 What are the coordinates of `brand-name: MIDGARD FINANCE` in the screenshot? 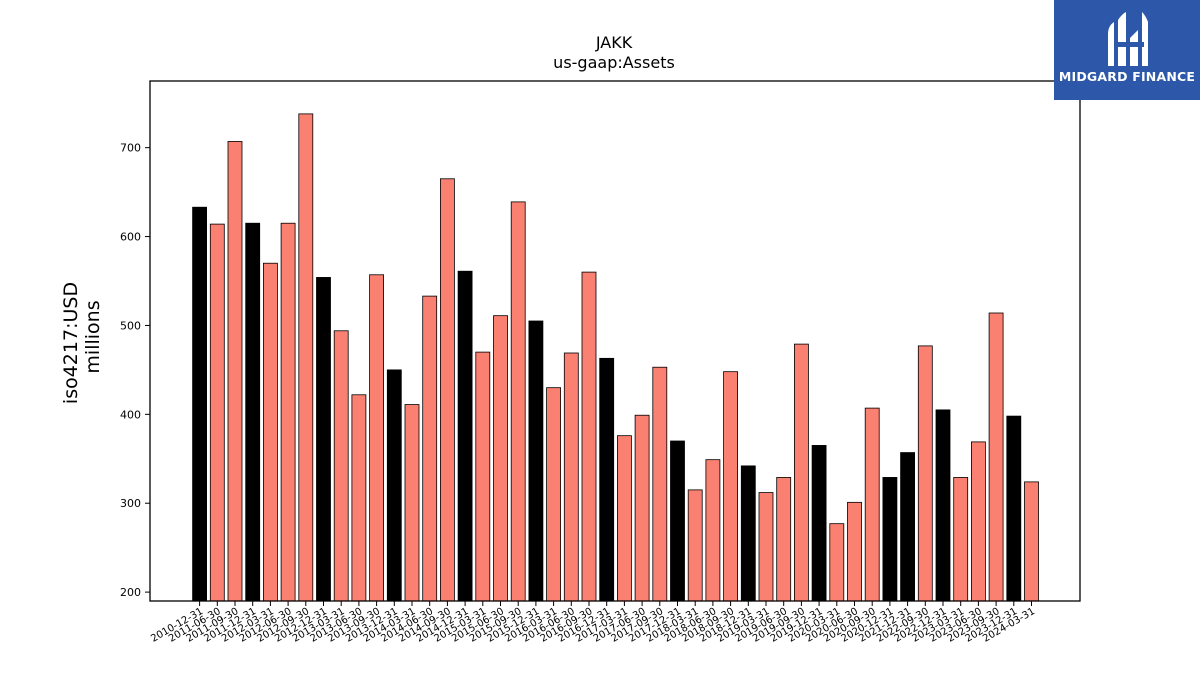 It's located at (1127, 76).